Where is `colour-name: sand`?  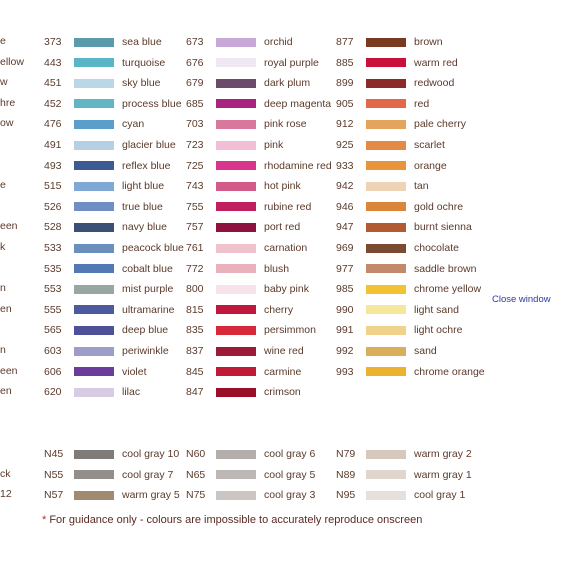
colour-name: sand is located at coordinates (425, 351).